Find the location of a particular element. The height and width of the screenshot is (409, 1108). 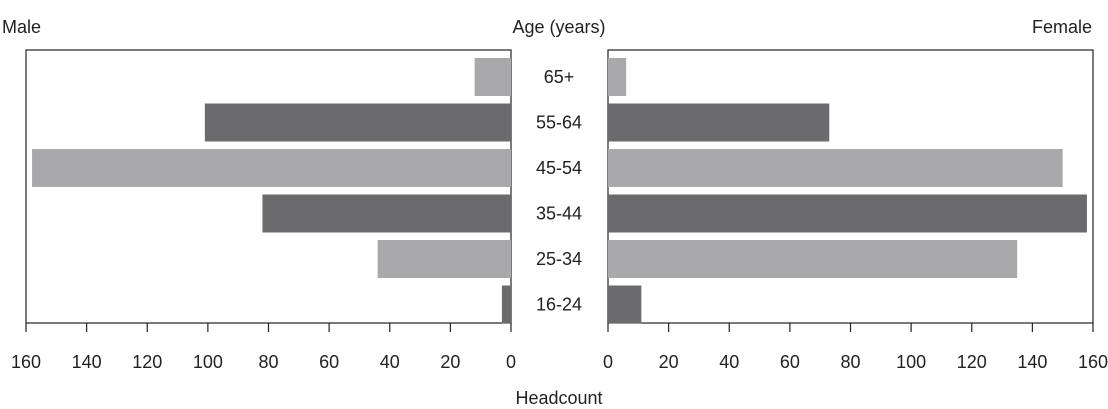

female-bar-65+ is located at coordinates (617, 77).